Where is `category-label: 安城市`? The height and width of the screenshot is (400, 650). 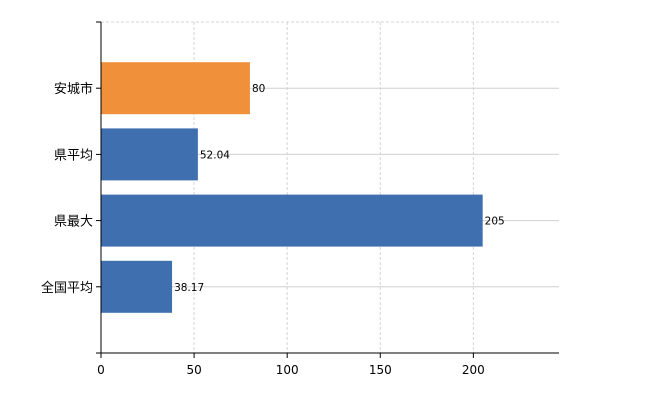 category-label: 安城市 is located at coordinates (73, 89).